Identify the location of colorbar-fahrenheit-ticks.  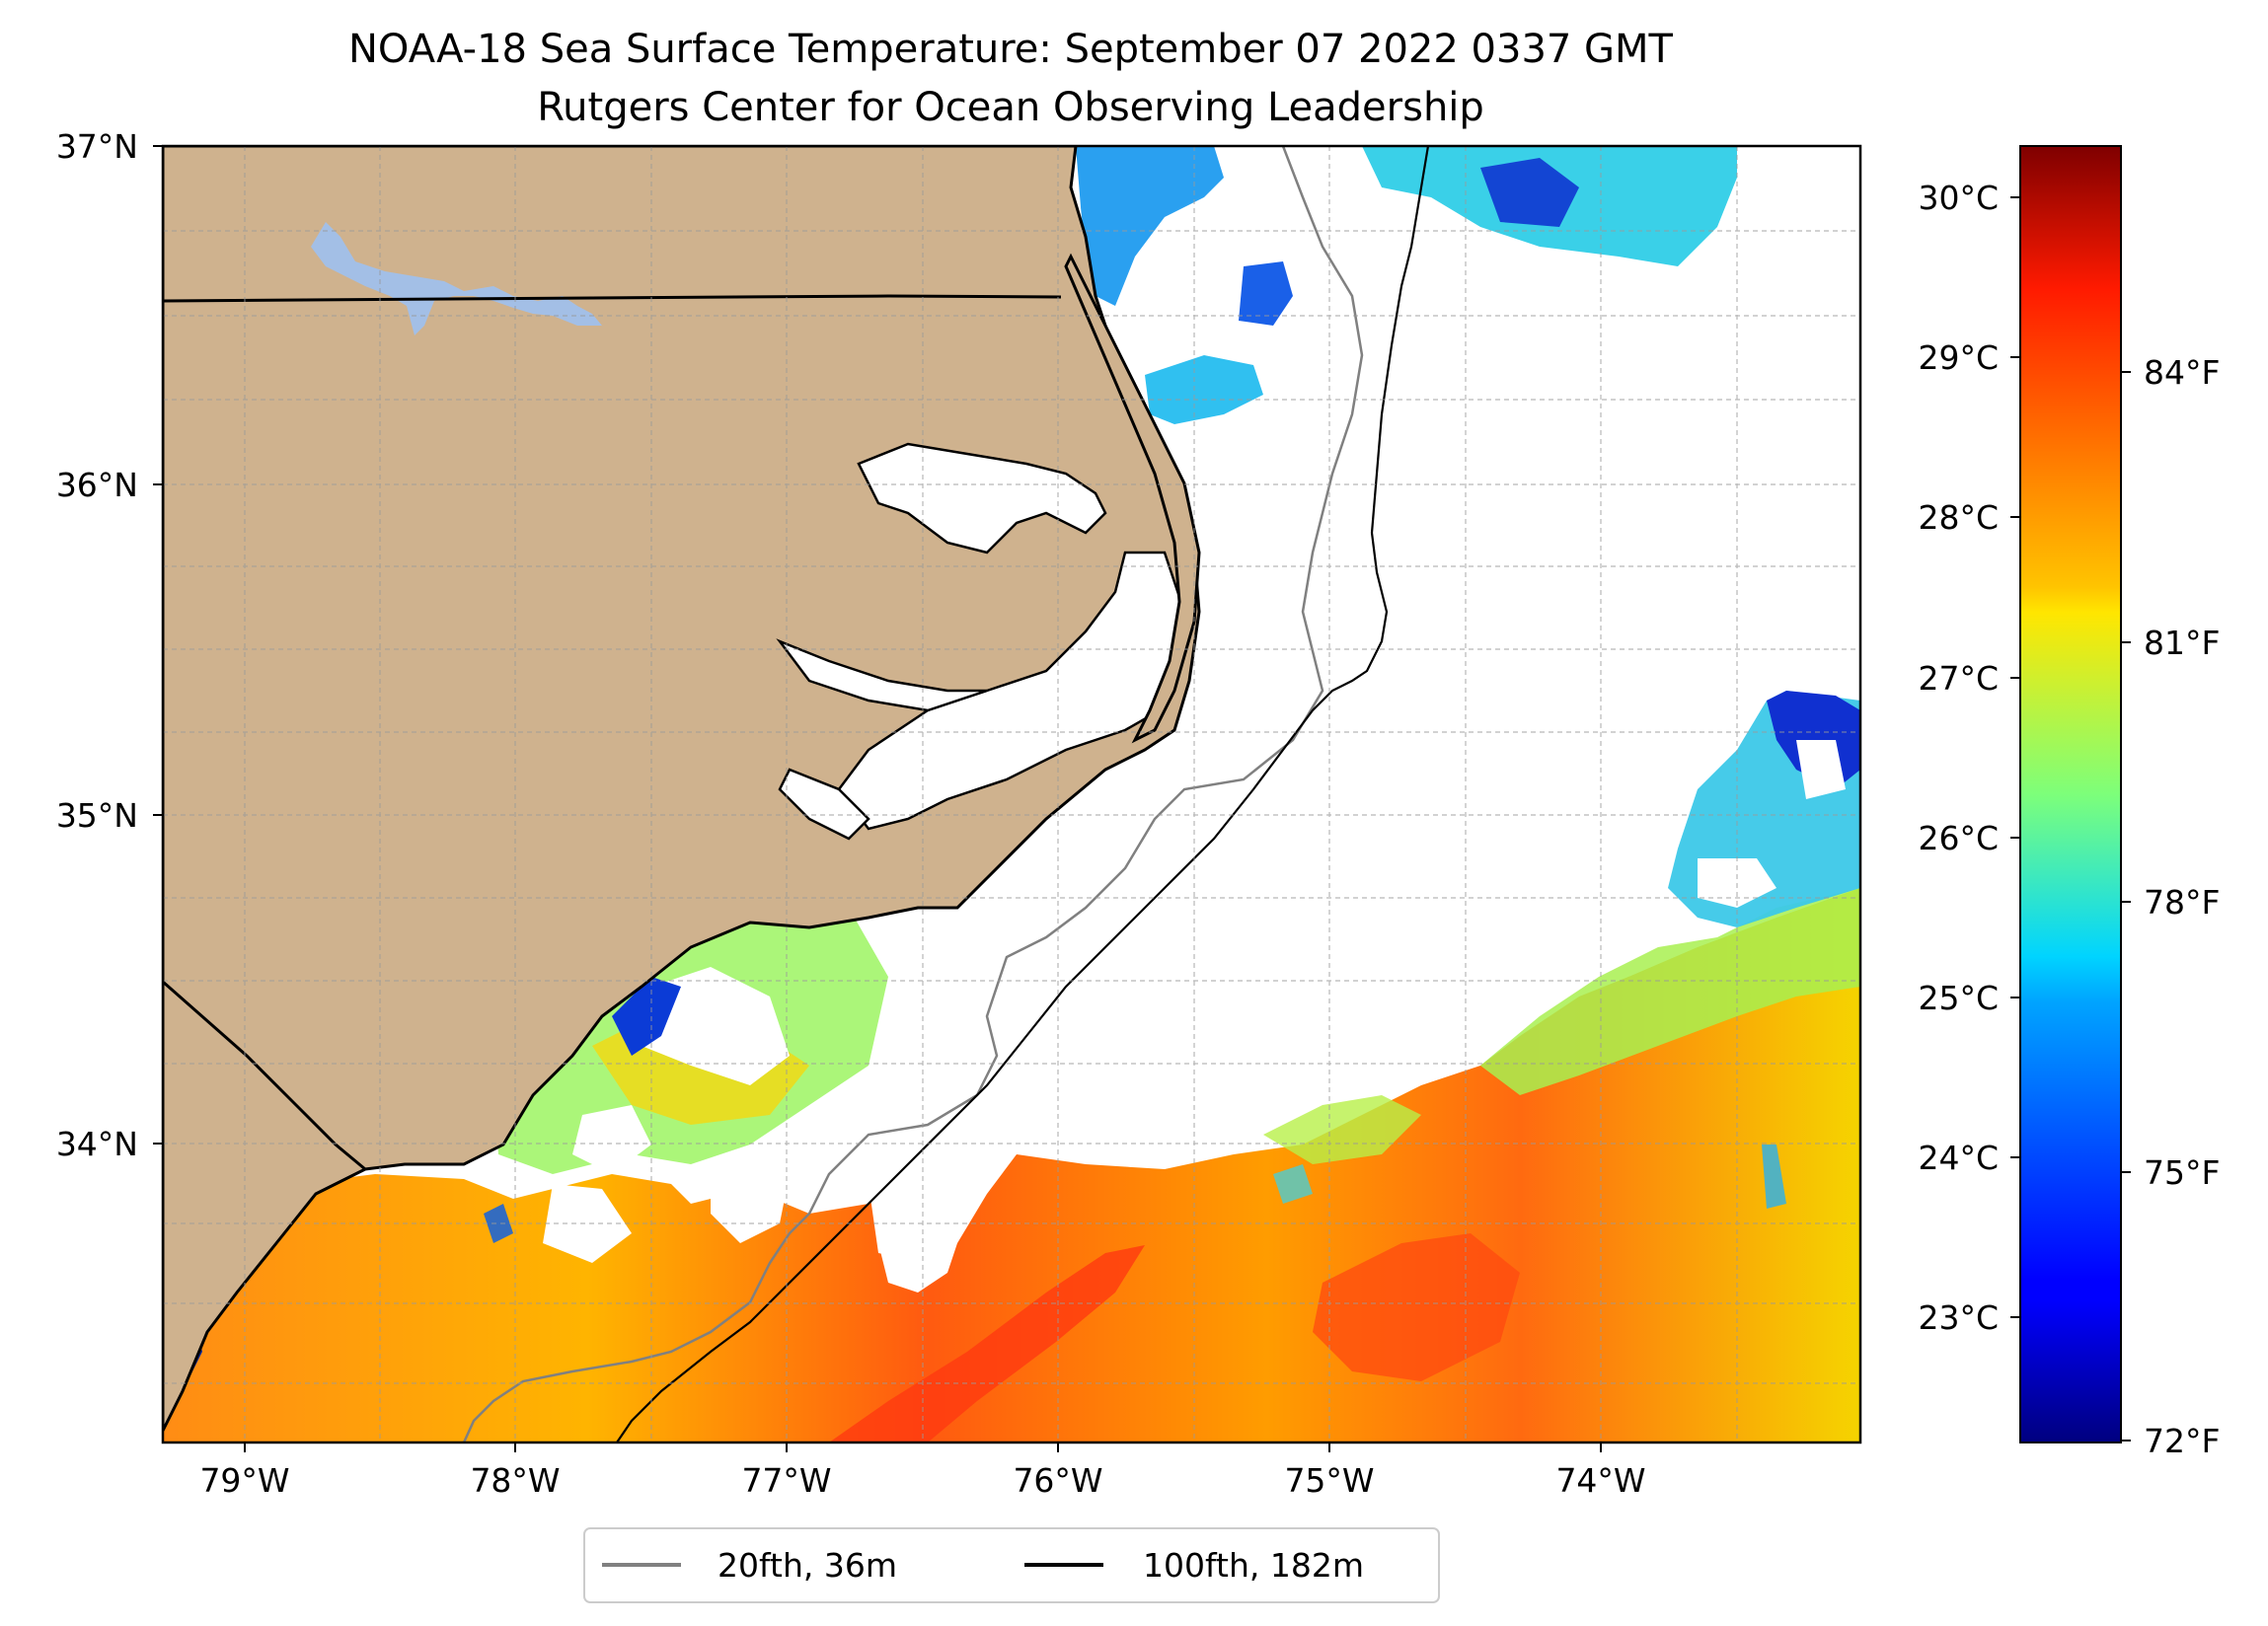
(2126, 906).